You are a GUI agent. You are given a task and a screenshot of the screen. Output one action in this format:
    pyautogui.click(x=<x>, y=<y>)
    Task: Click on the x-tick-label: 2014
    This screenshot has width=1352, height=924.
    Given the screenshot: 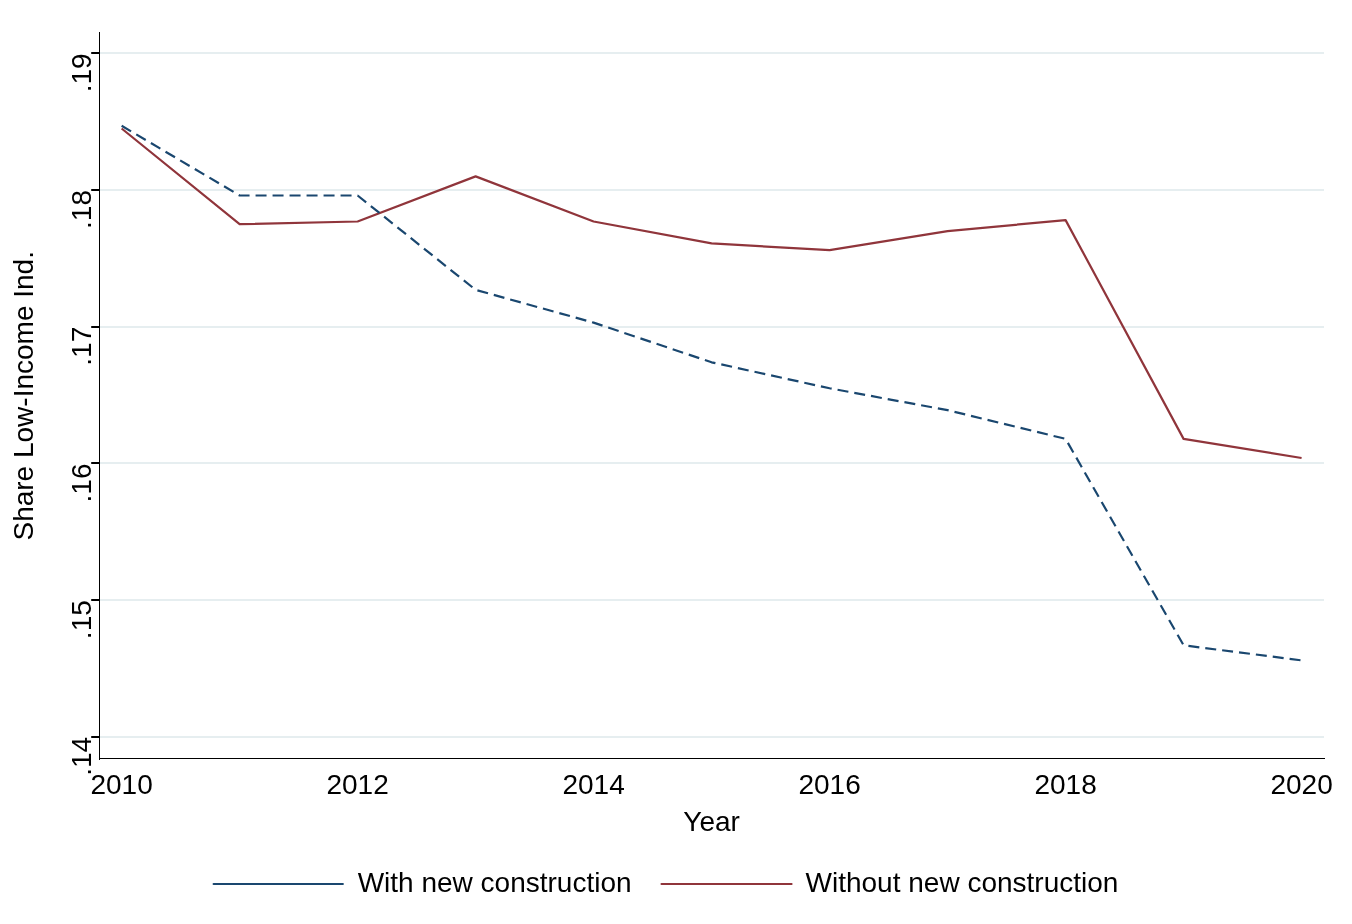 What is the action you would take?
    pyautogui.click(x=593, y=785)
    